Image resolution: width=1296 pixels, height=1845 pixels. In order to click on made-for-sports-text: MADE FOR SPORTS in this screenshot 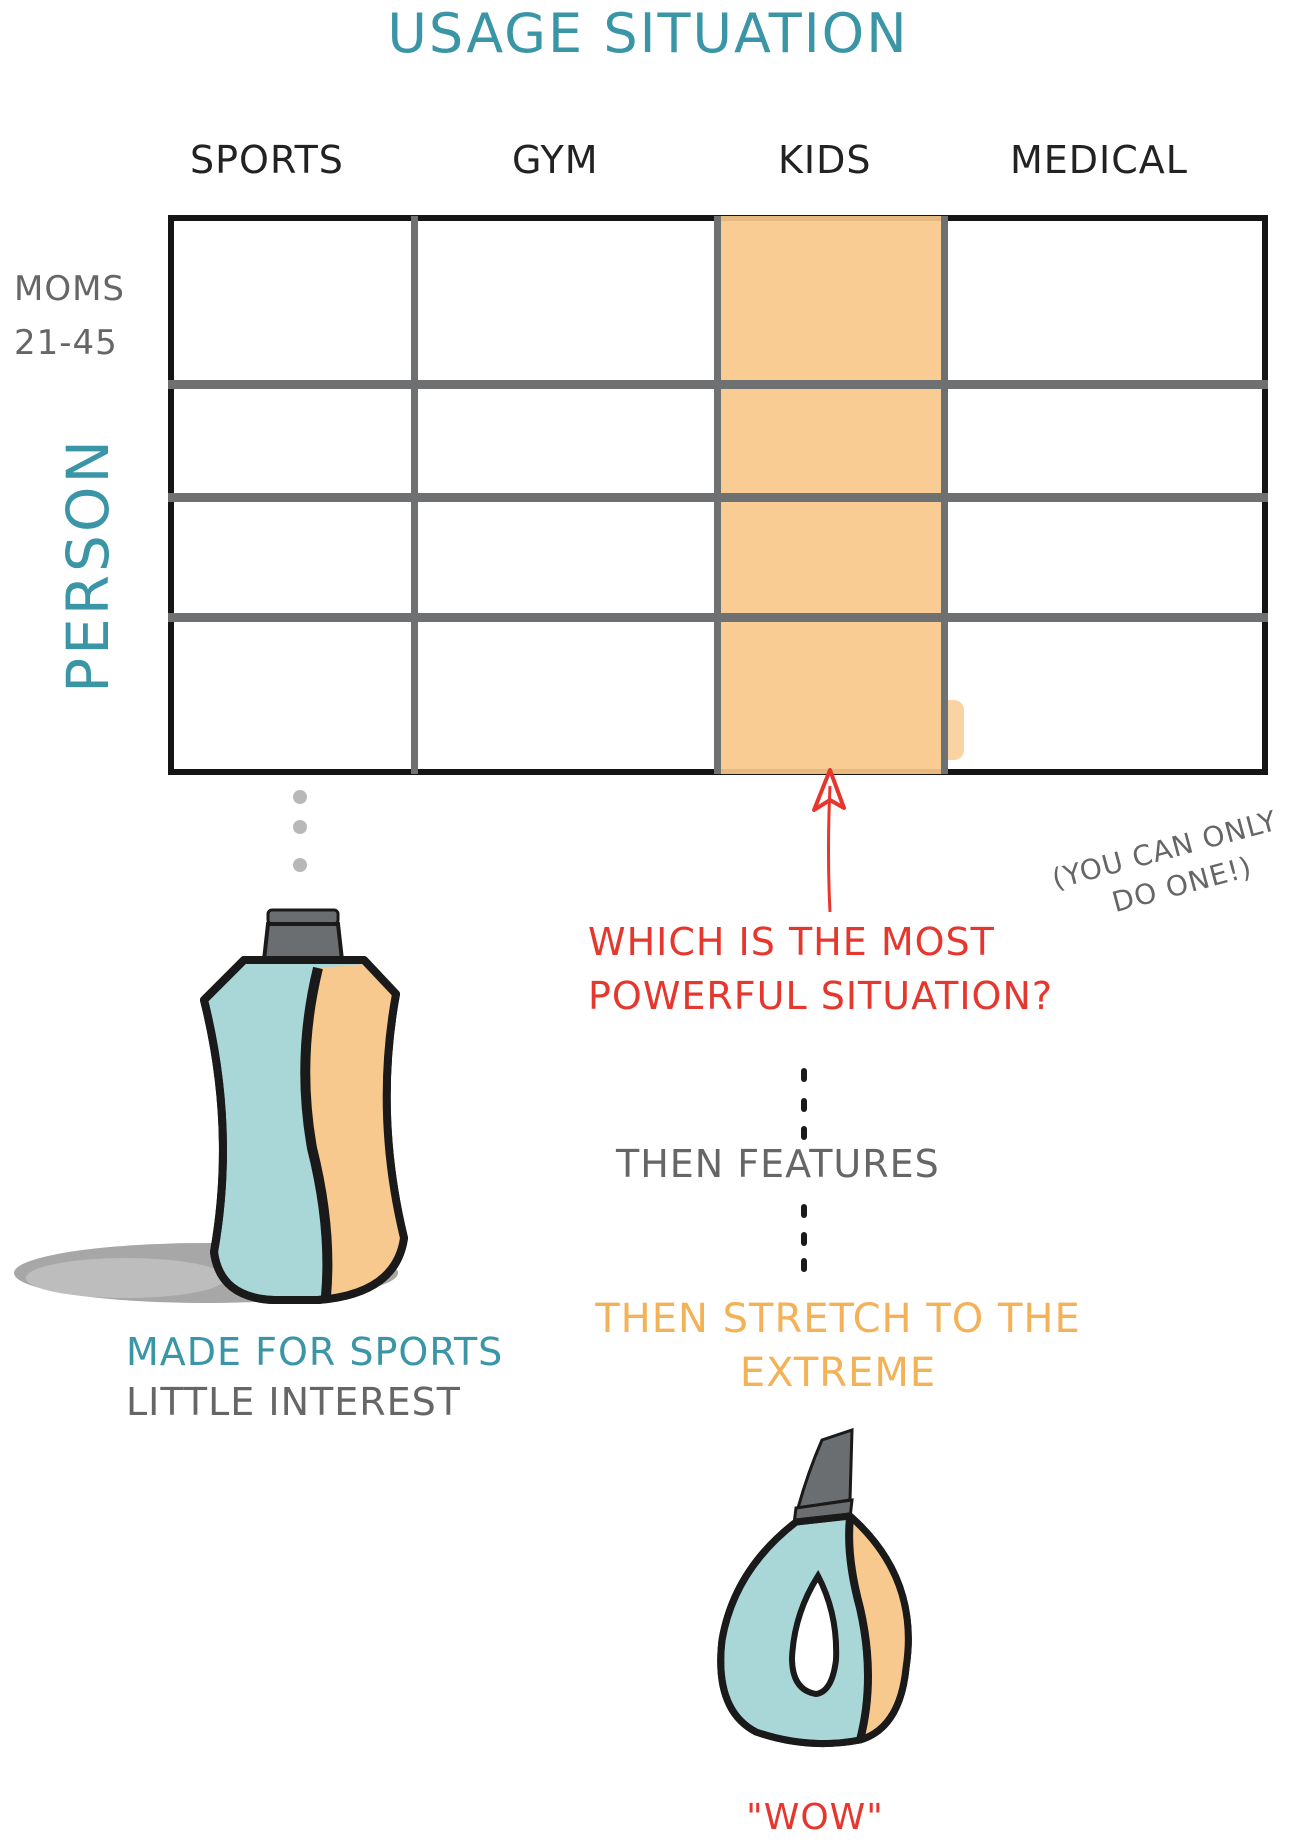, I will do `click(315, 1352)`.